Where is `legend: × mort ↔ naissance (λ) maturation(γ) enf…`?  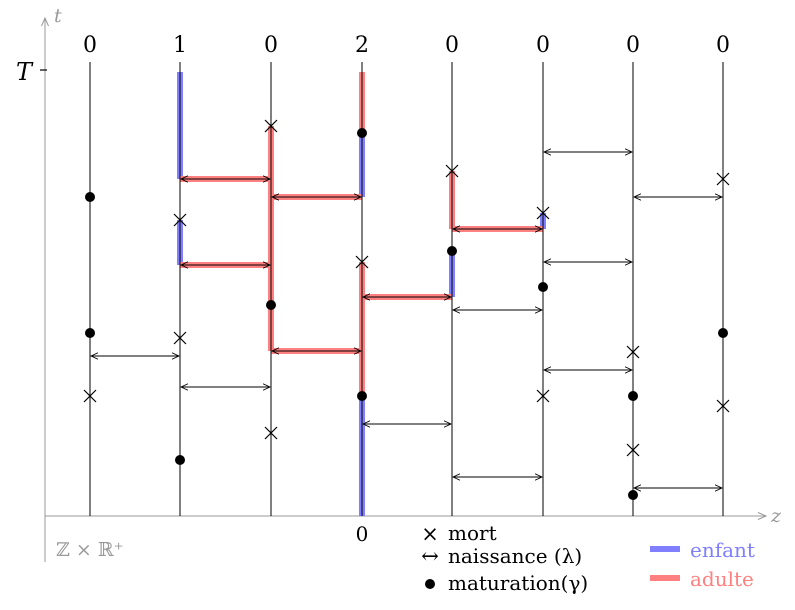
legend: × mort ↔ naissance (λ) maturation(γ) enf… is located at coordinates (588, 558).